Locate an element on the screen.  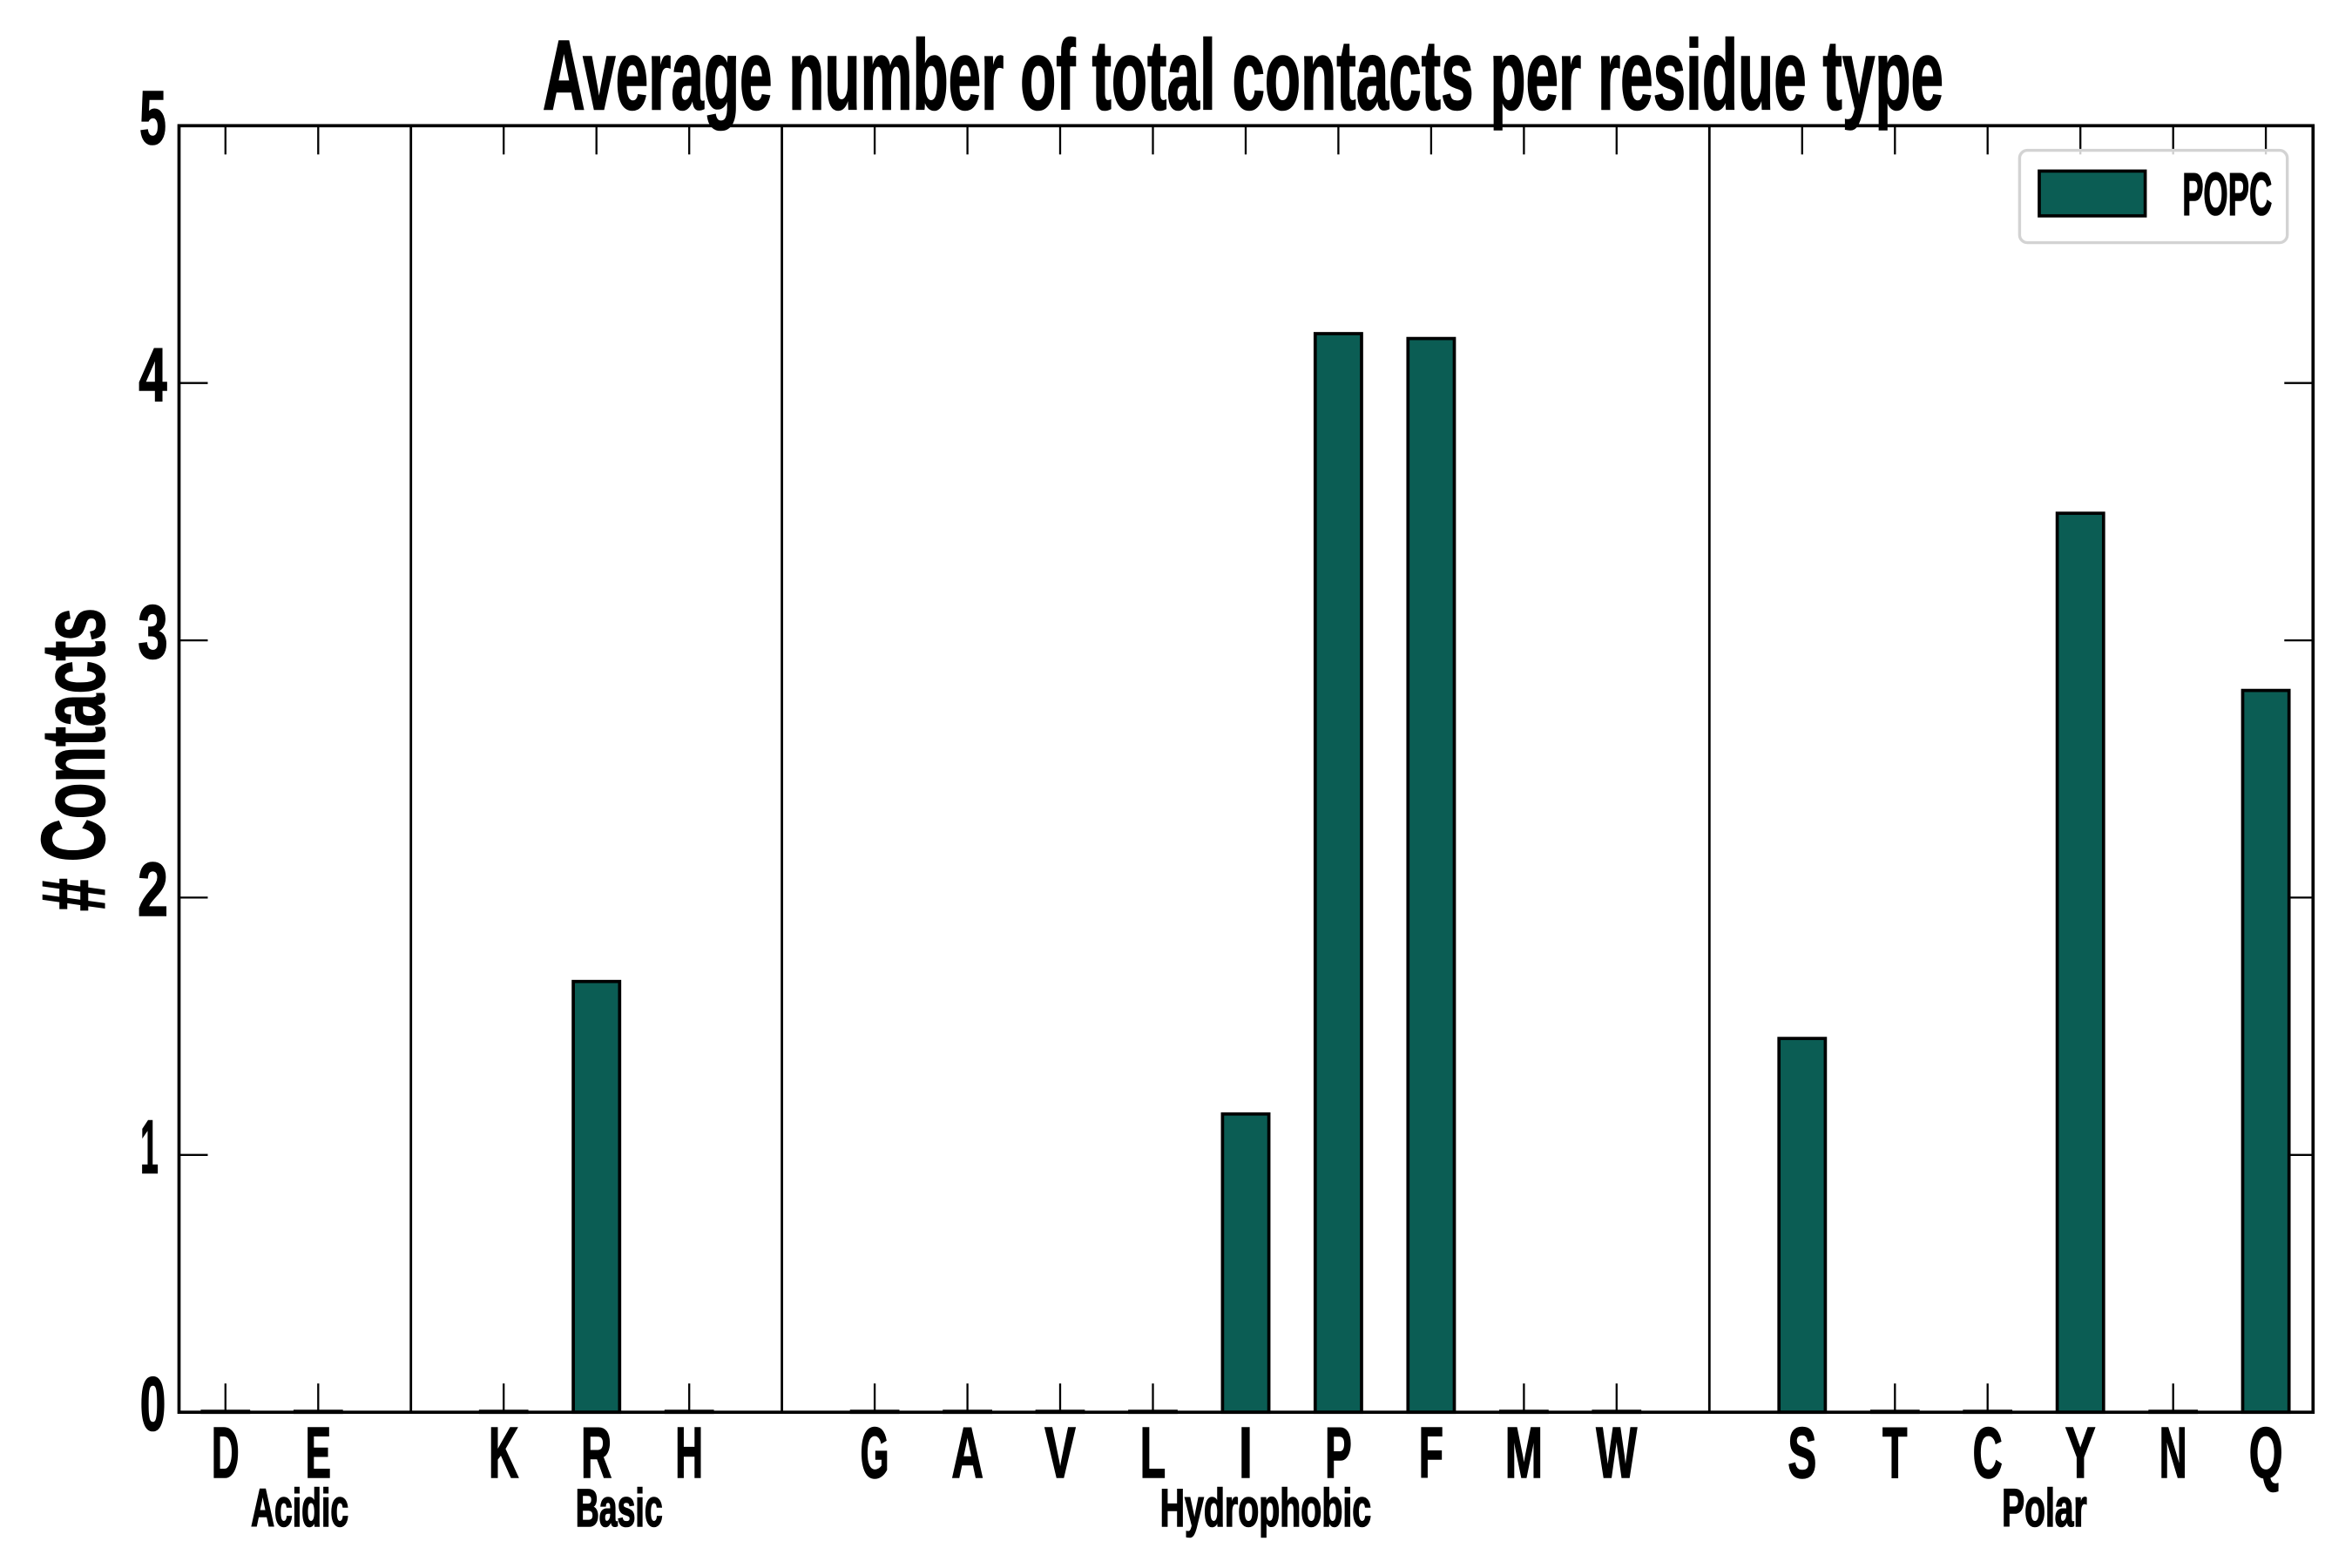
svg-text: 1 is located at coordinates (150, 1147).